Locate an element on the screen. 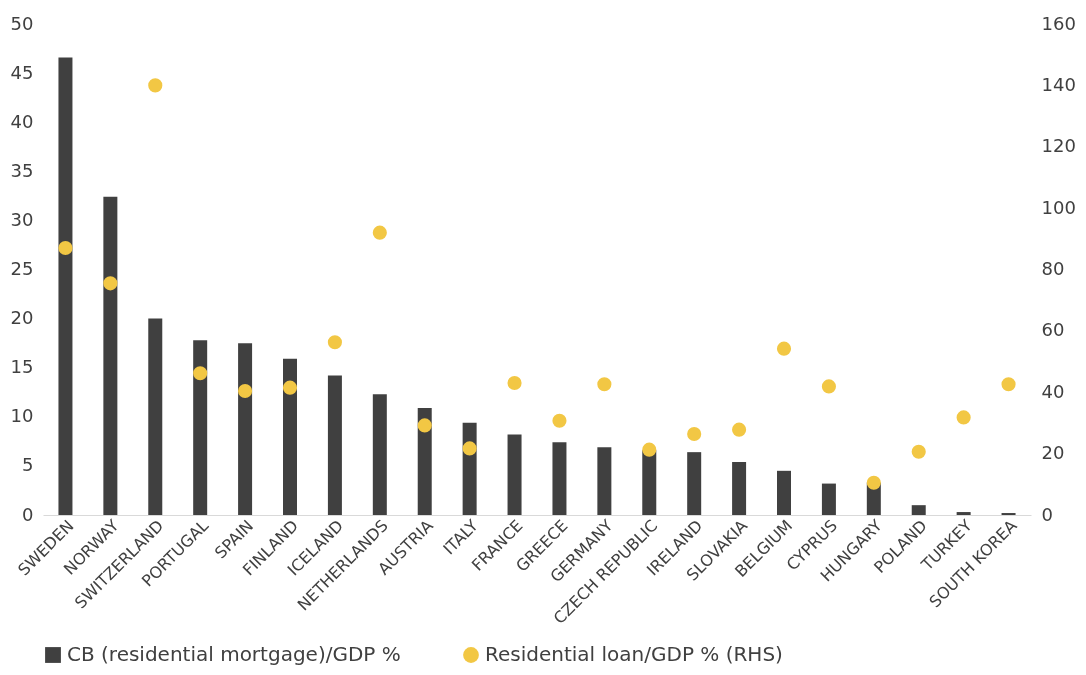 The width and height of the screenshot is (1086, 675). y-tick-label: 10 is located at coordinates (22, 416).